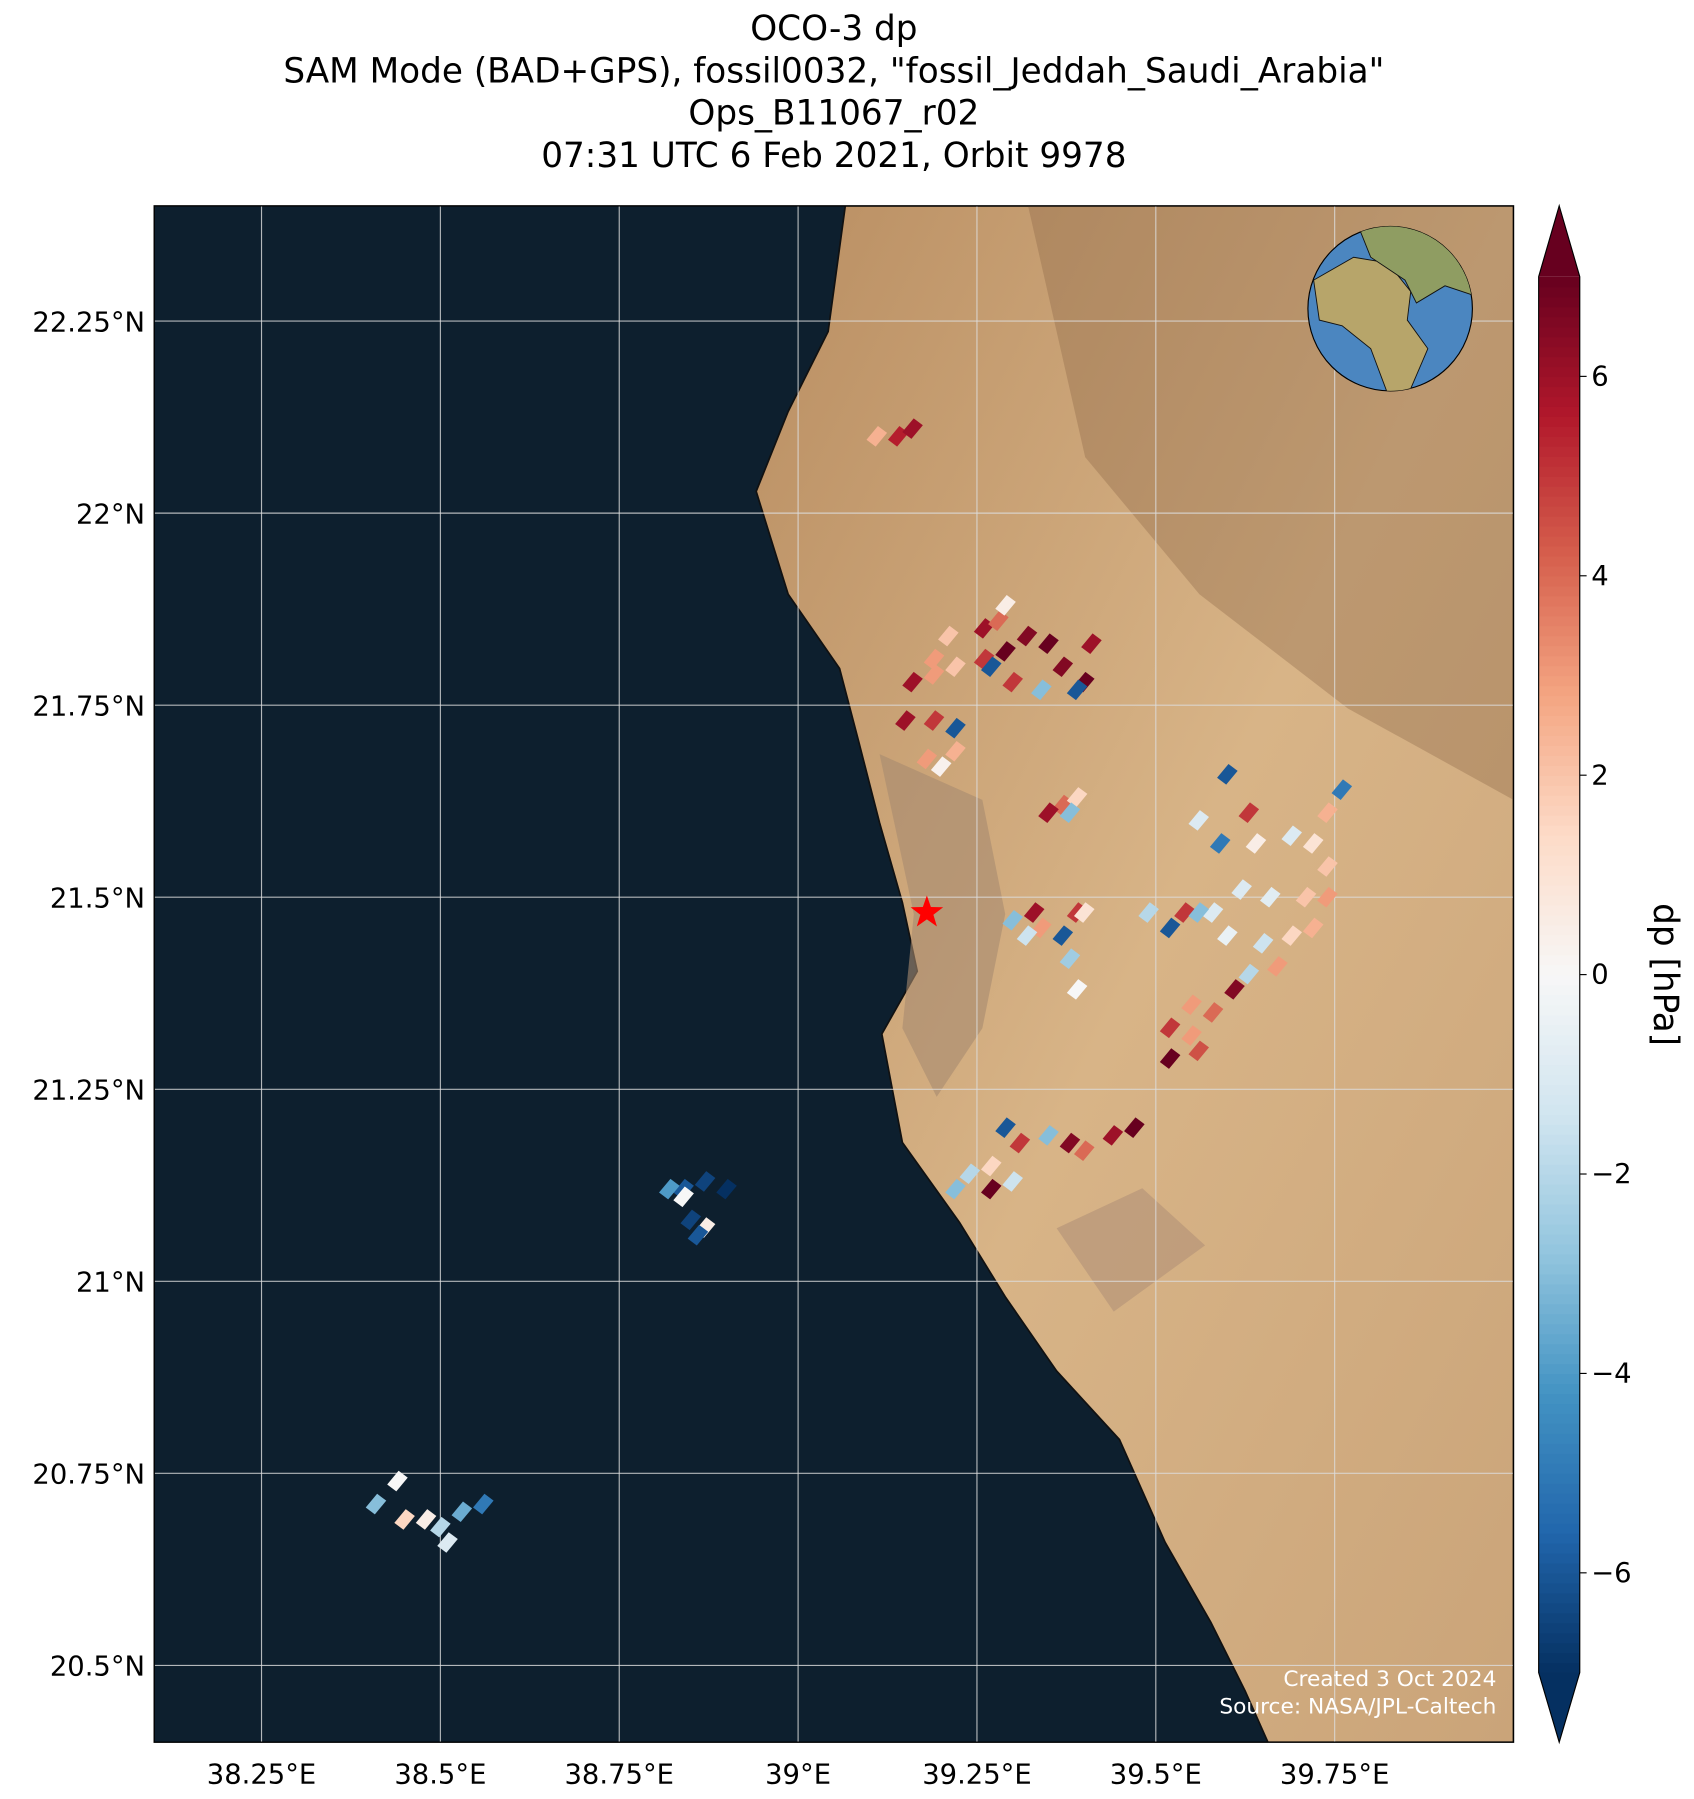 This screenshot has height=1799, width=1694. Describe the element at coordinates (833, 156) in the screenshot. I see `chart-title: 07:31 UTC 6 Feb 2021, Orbit 9978` at that location.